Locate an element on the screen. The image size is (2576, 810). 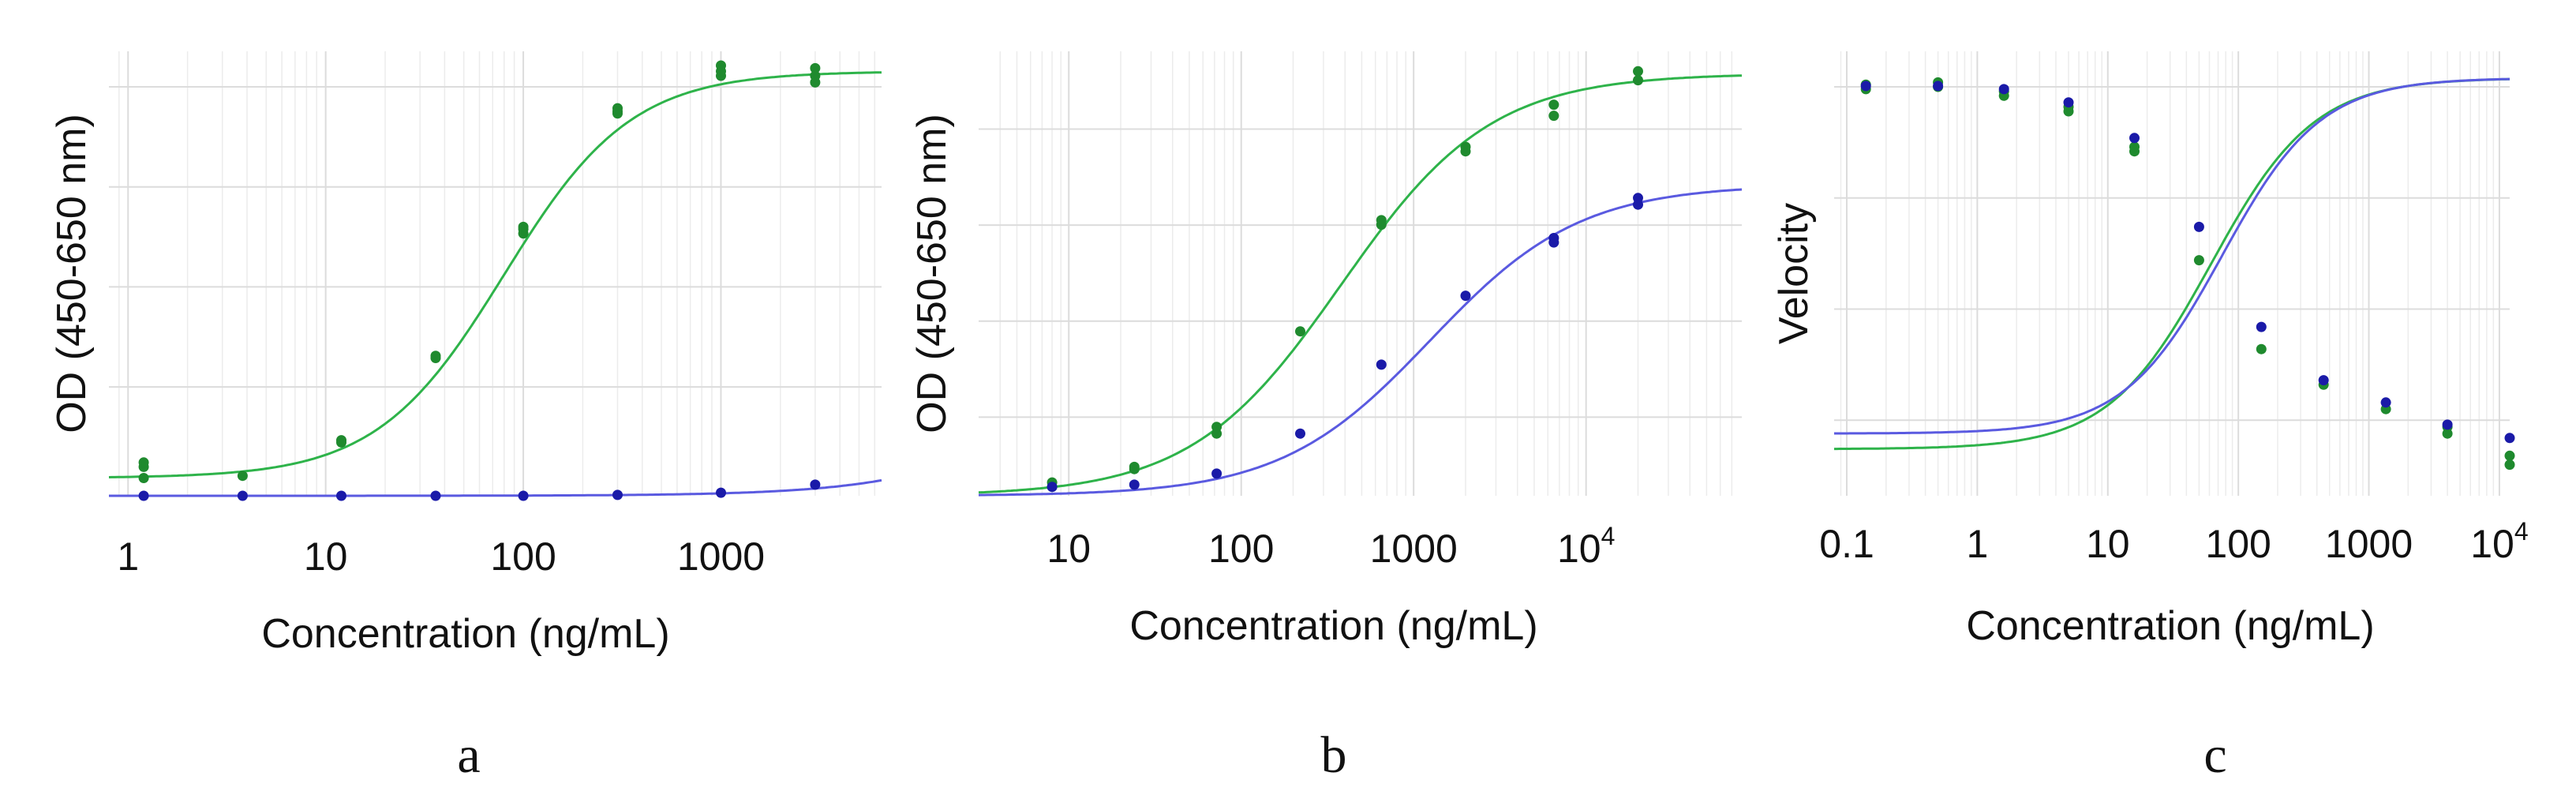
panel-label: a is located at coordinates (468, 755).